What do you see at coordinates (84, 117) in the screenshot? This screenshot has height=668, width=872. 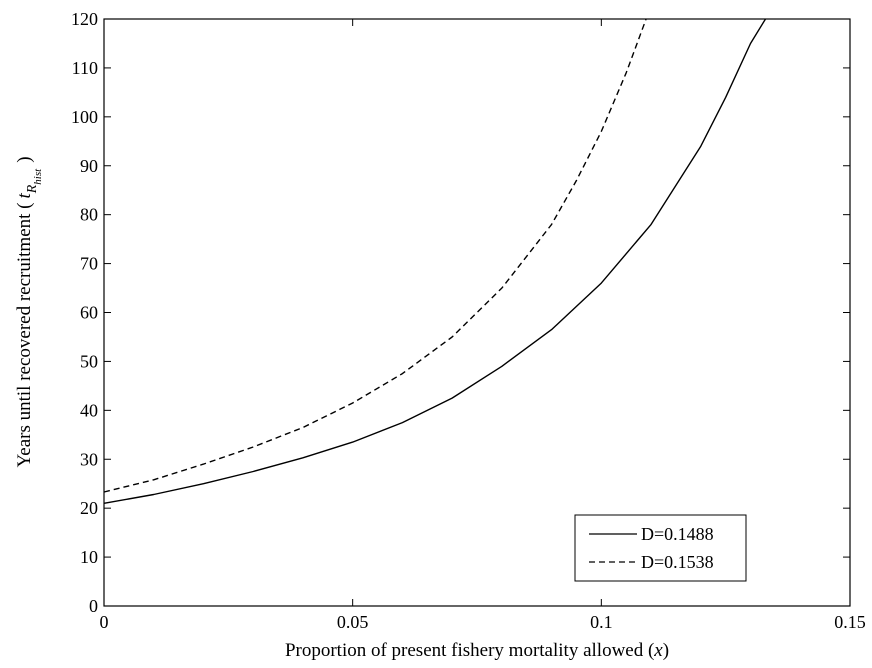 I see `y-tick-label: 100` at bounding box center [84, 117].